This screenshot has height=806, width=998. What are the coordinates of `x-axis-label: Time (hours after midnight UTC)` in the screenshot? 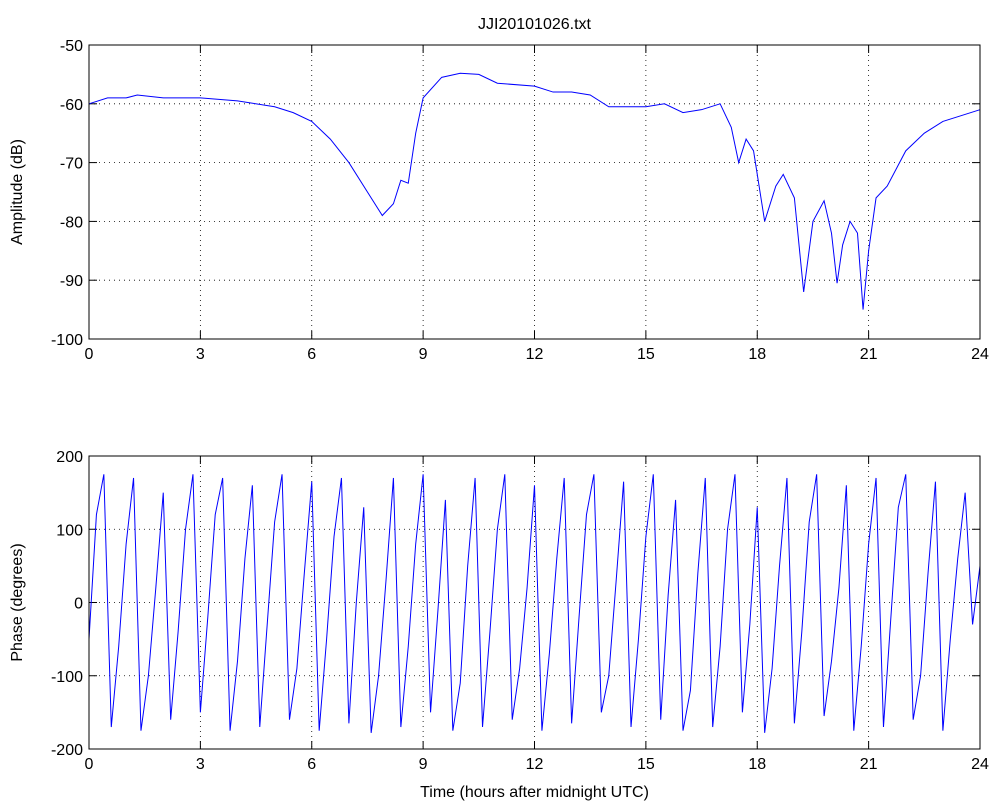 It's located at (534, 792).